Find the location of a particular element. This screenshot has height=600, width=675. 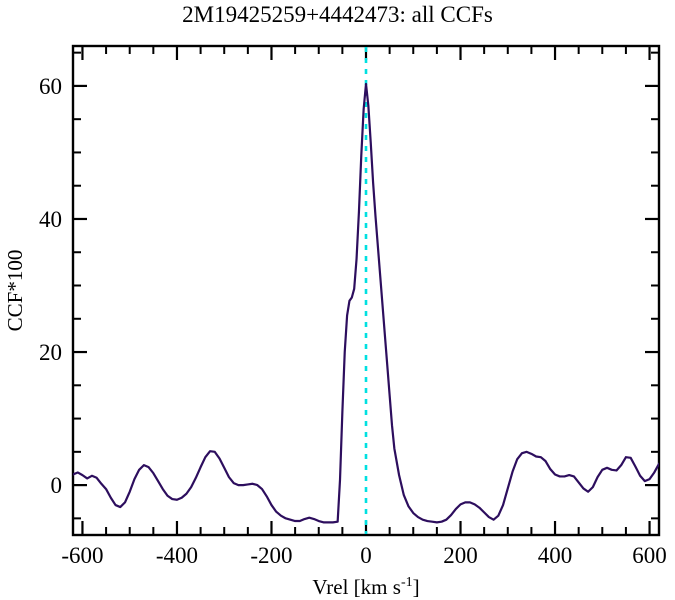

y-axis-title: CCF*100 is located at coordinates (15, 291).